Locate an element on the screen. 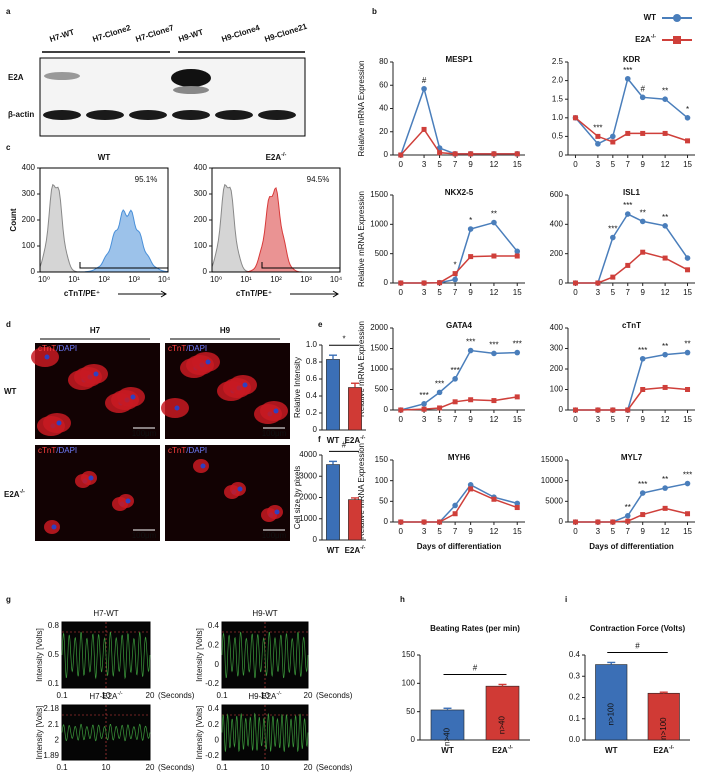  trace-title: H9-E2A-/- is located at coordinates (264, 696).